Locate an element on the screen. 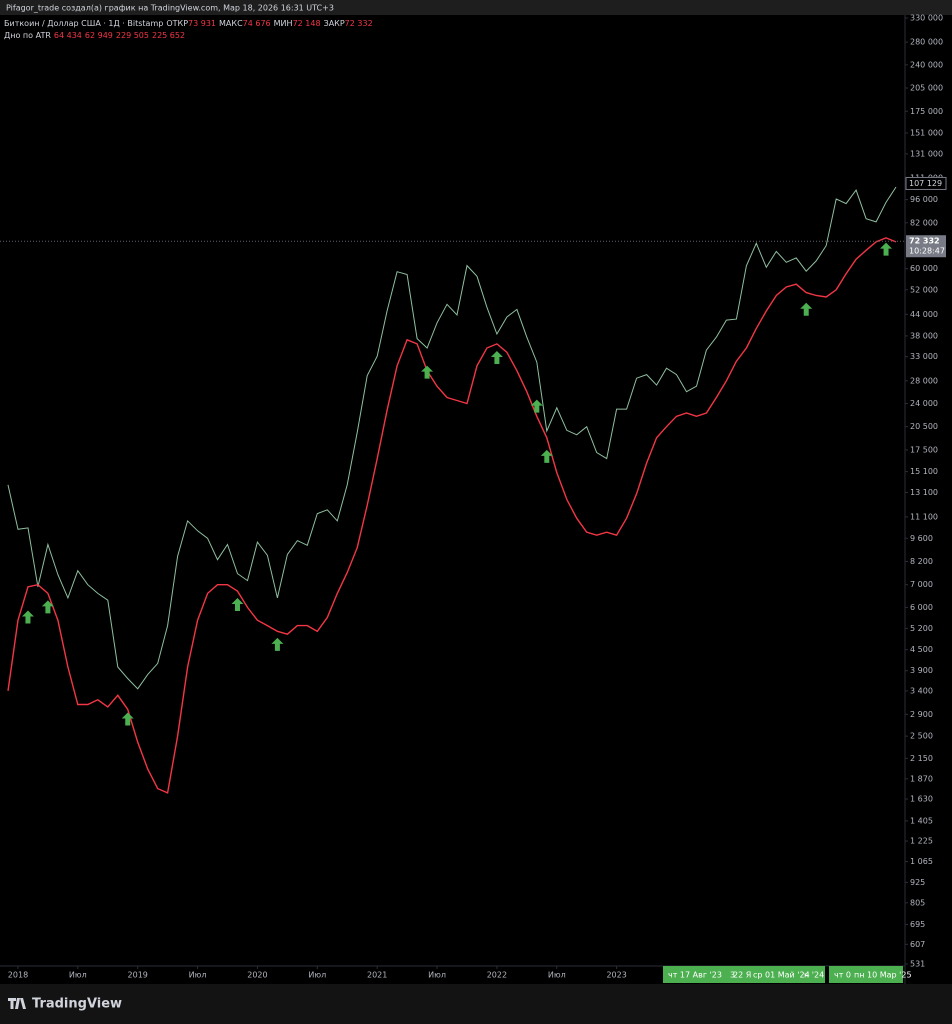 This screenshot has width=952, height=1024. logo: TradingView is located at coordinates (65, 1004).